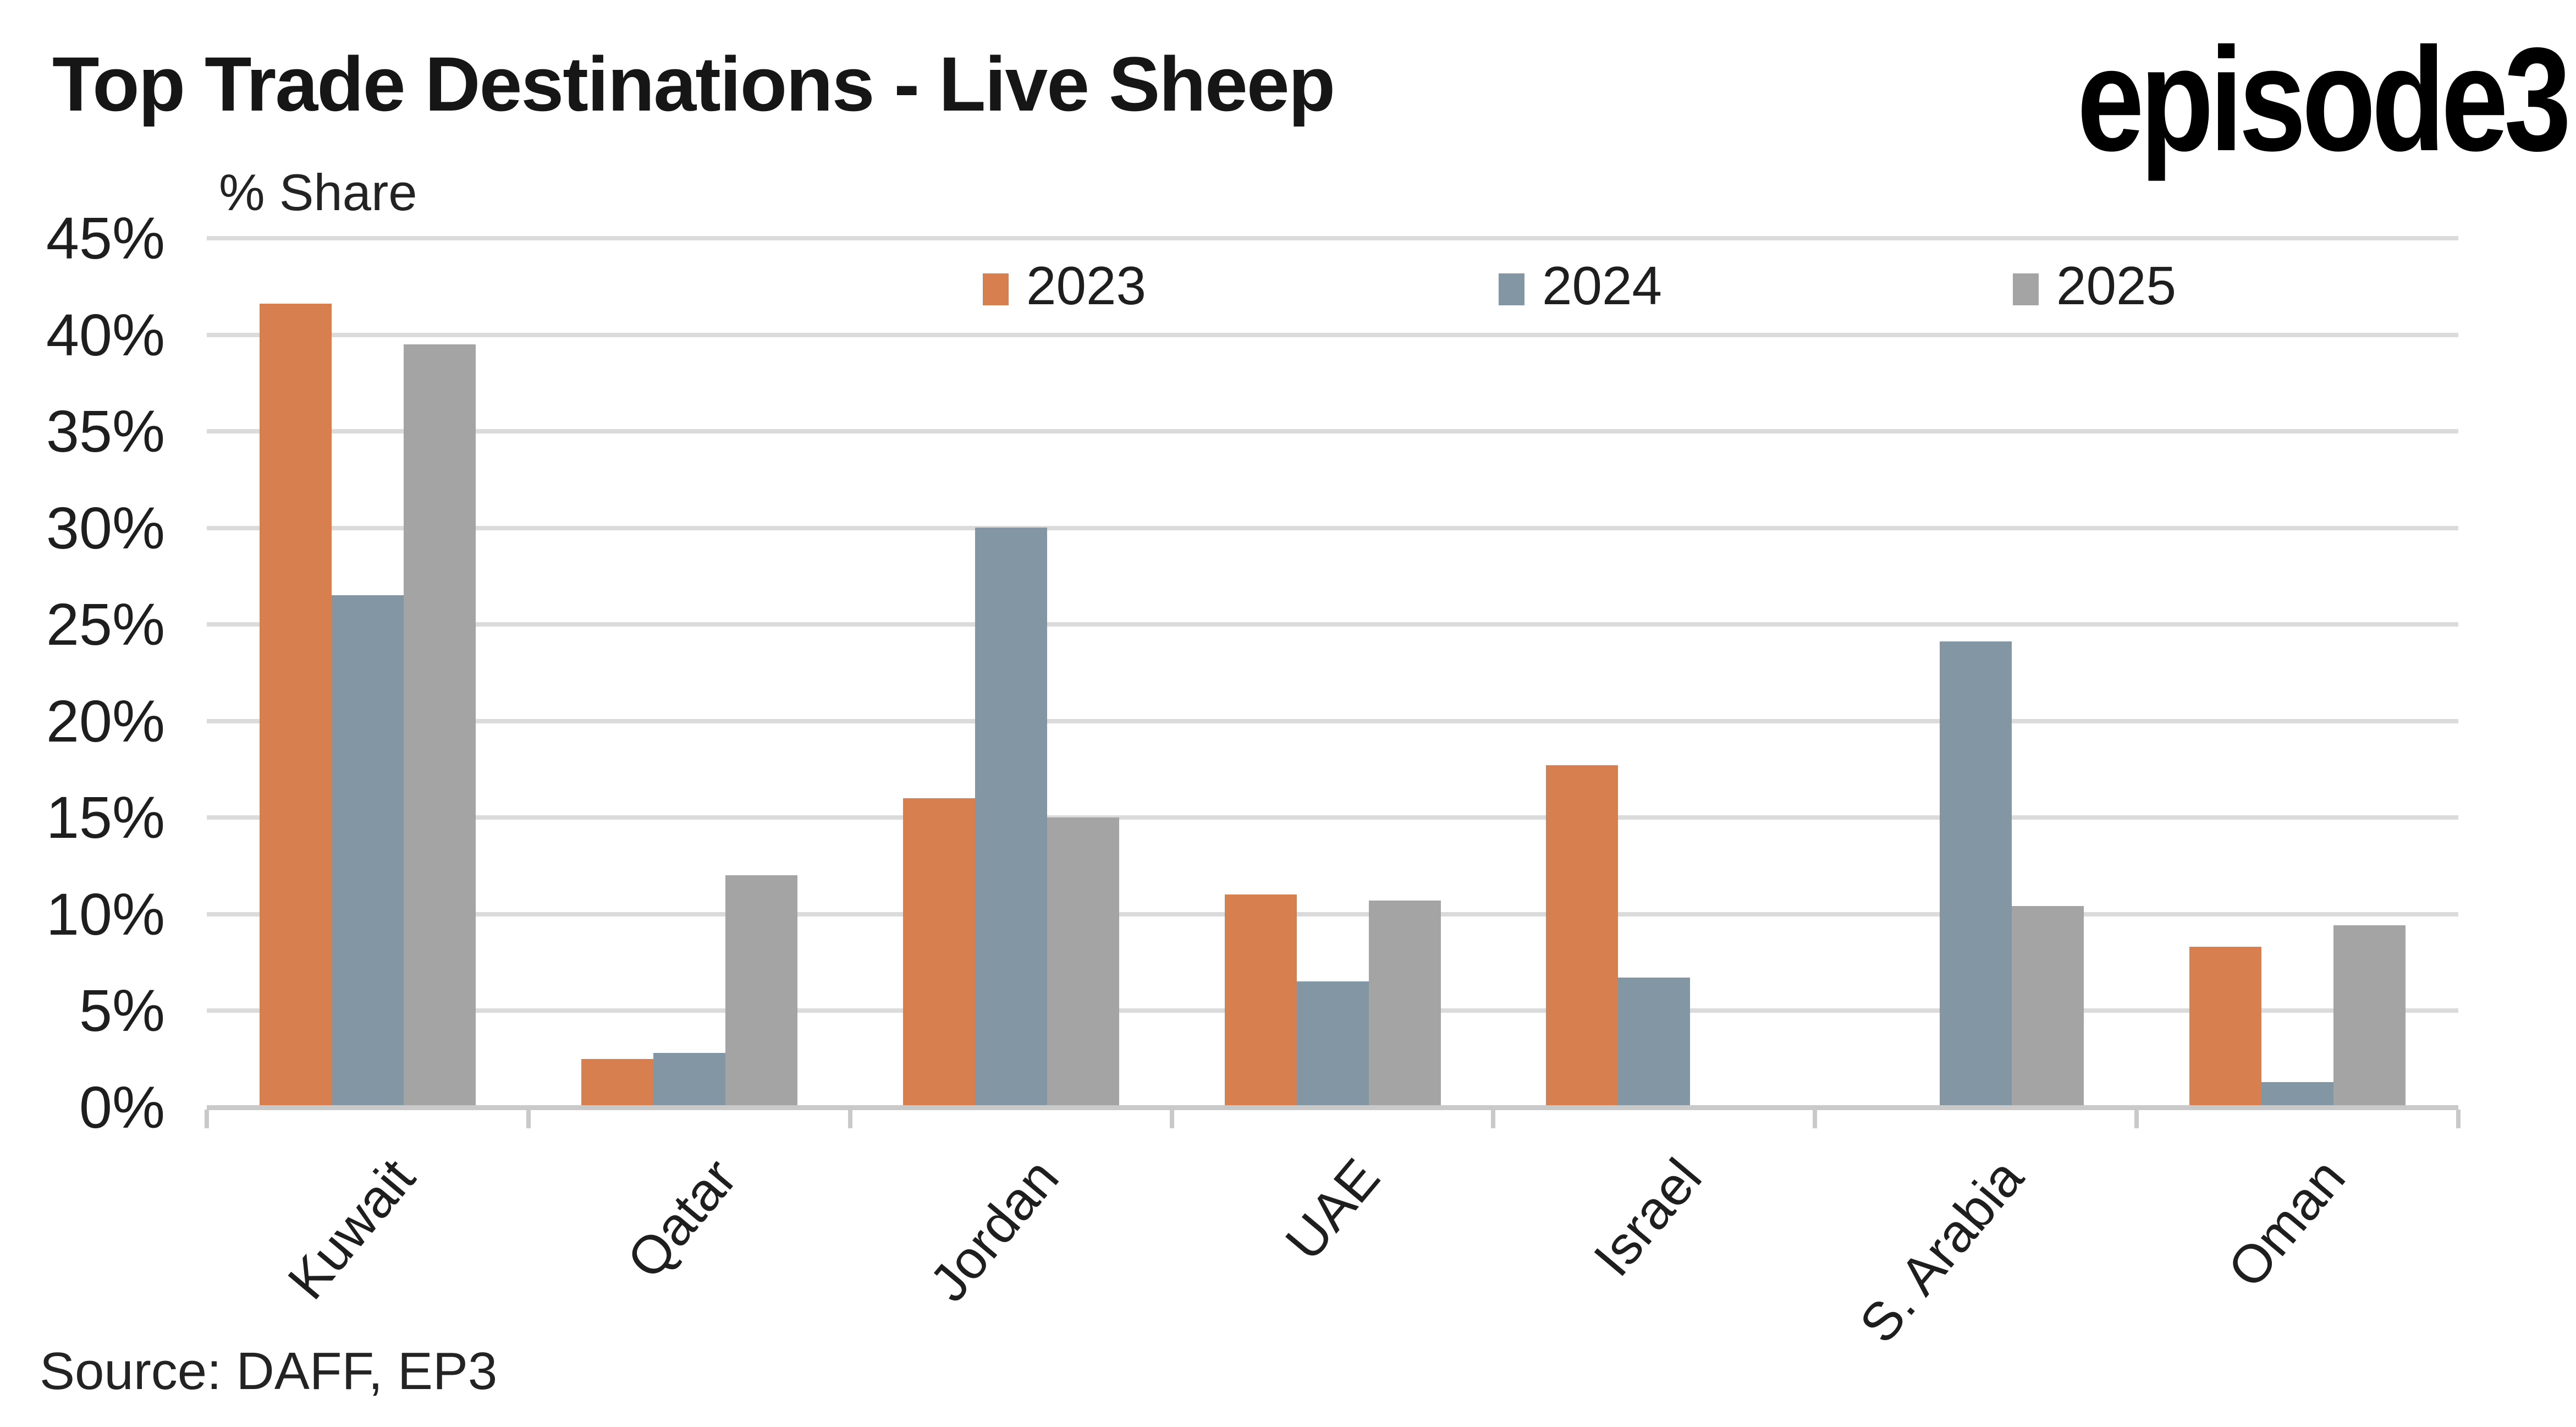 This screenshot has height=1427, width=2576. Describe the element at coordinates (1332, 1107) in the screenshot. I see `x-axis-line` at that location.